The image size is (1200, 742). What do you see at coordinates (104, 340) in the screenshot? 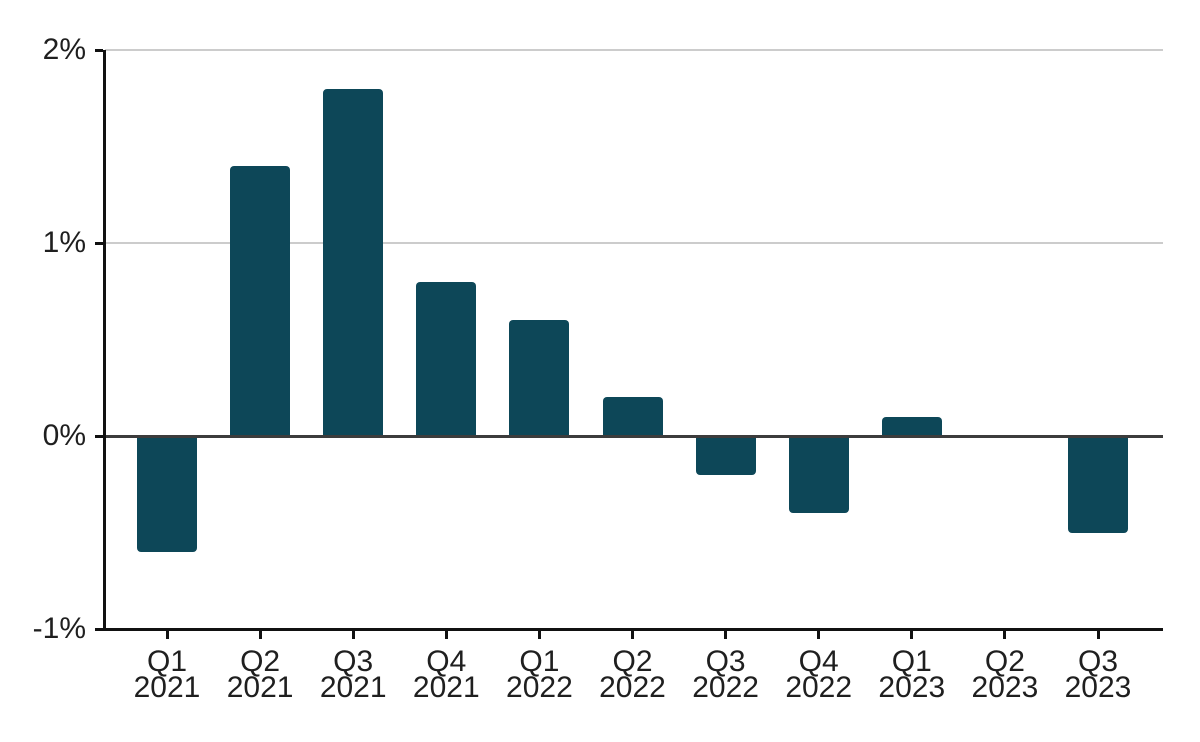
I see `y-axis-line` at bounding box center [104, 340].